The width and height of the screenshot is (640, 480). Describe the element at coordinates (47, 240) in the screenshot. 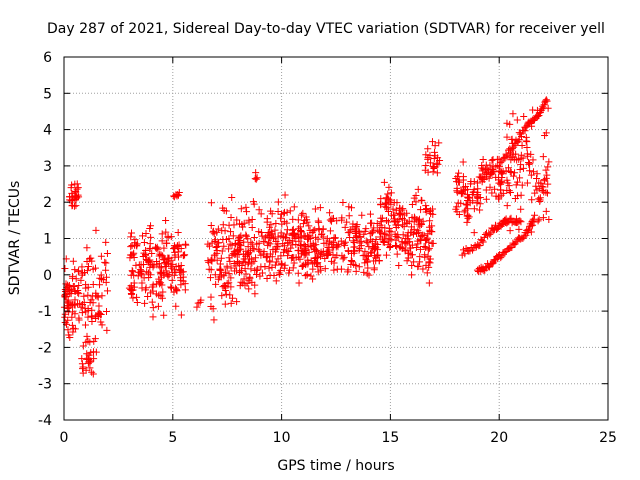

I see `y-tick-label: 1` at that location.